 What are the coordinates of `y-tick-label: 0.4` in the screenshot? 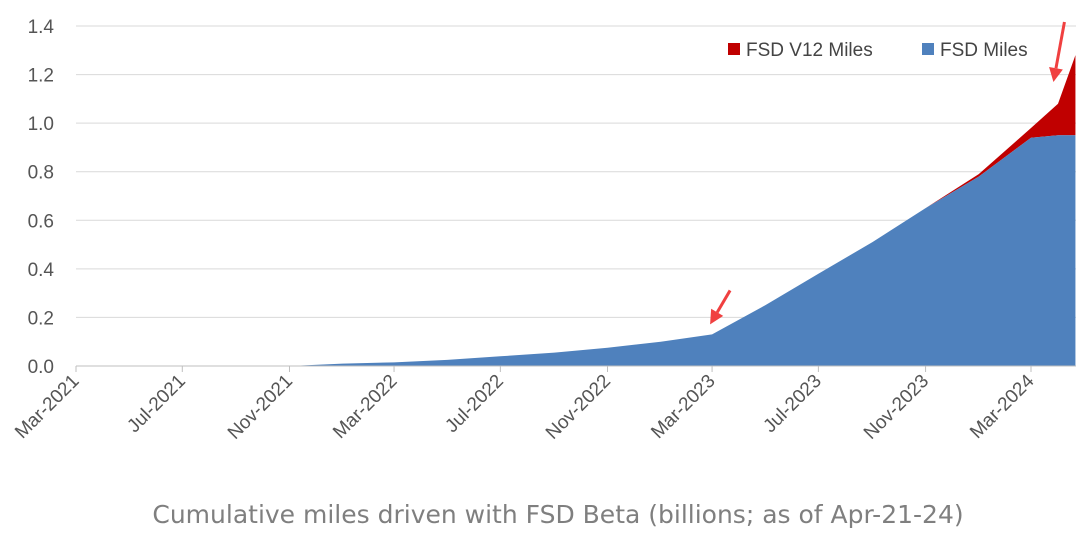 It's located at (41, 270).